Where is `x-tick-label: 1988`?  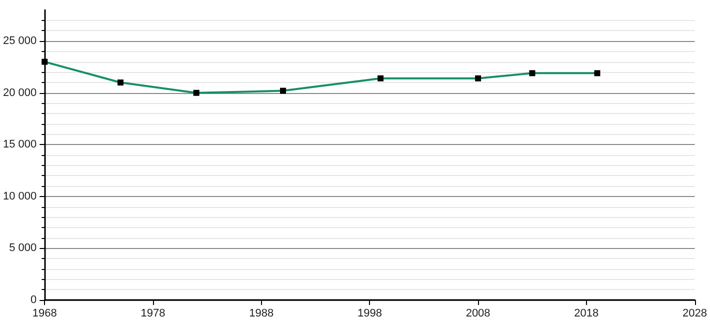 x-tick-label: 1988 is located at coordinates (261, 314).